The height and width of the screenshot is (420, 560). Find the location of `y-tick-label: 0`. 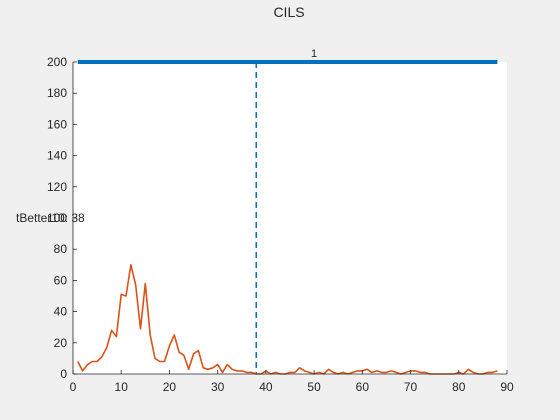

y-tick-label: 0 is located at coordinates (63, 374).